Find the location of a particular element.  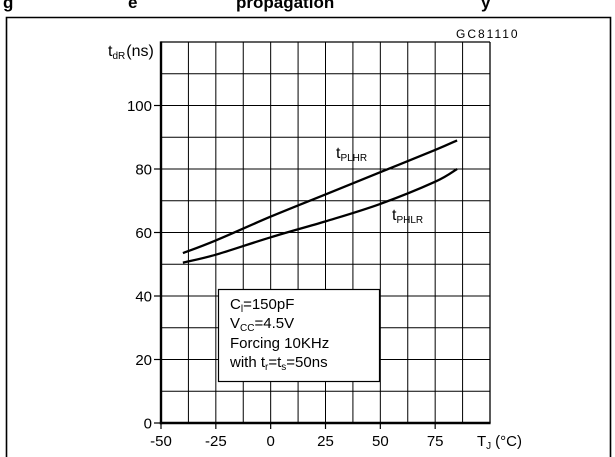

edges-prefix: with t is located at coordinates (247, 362).